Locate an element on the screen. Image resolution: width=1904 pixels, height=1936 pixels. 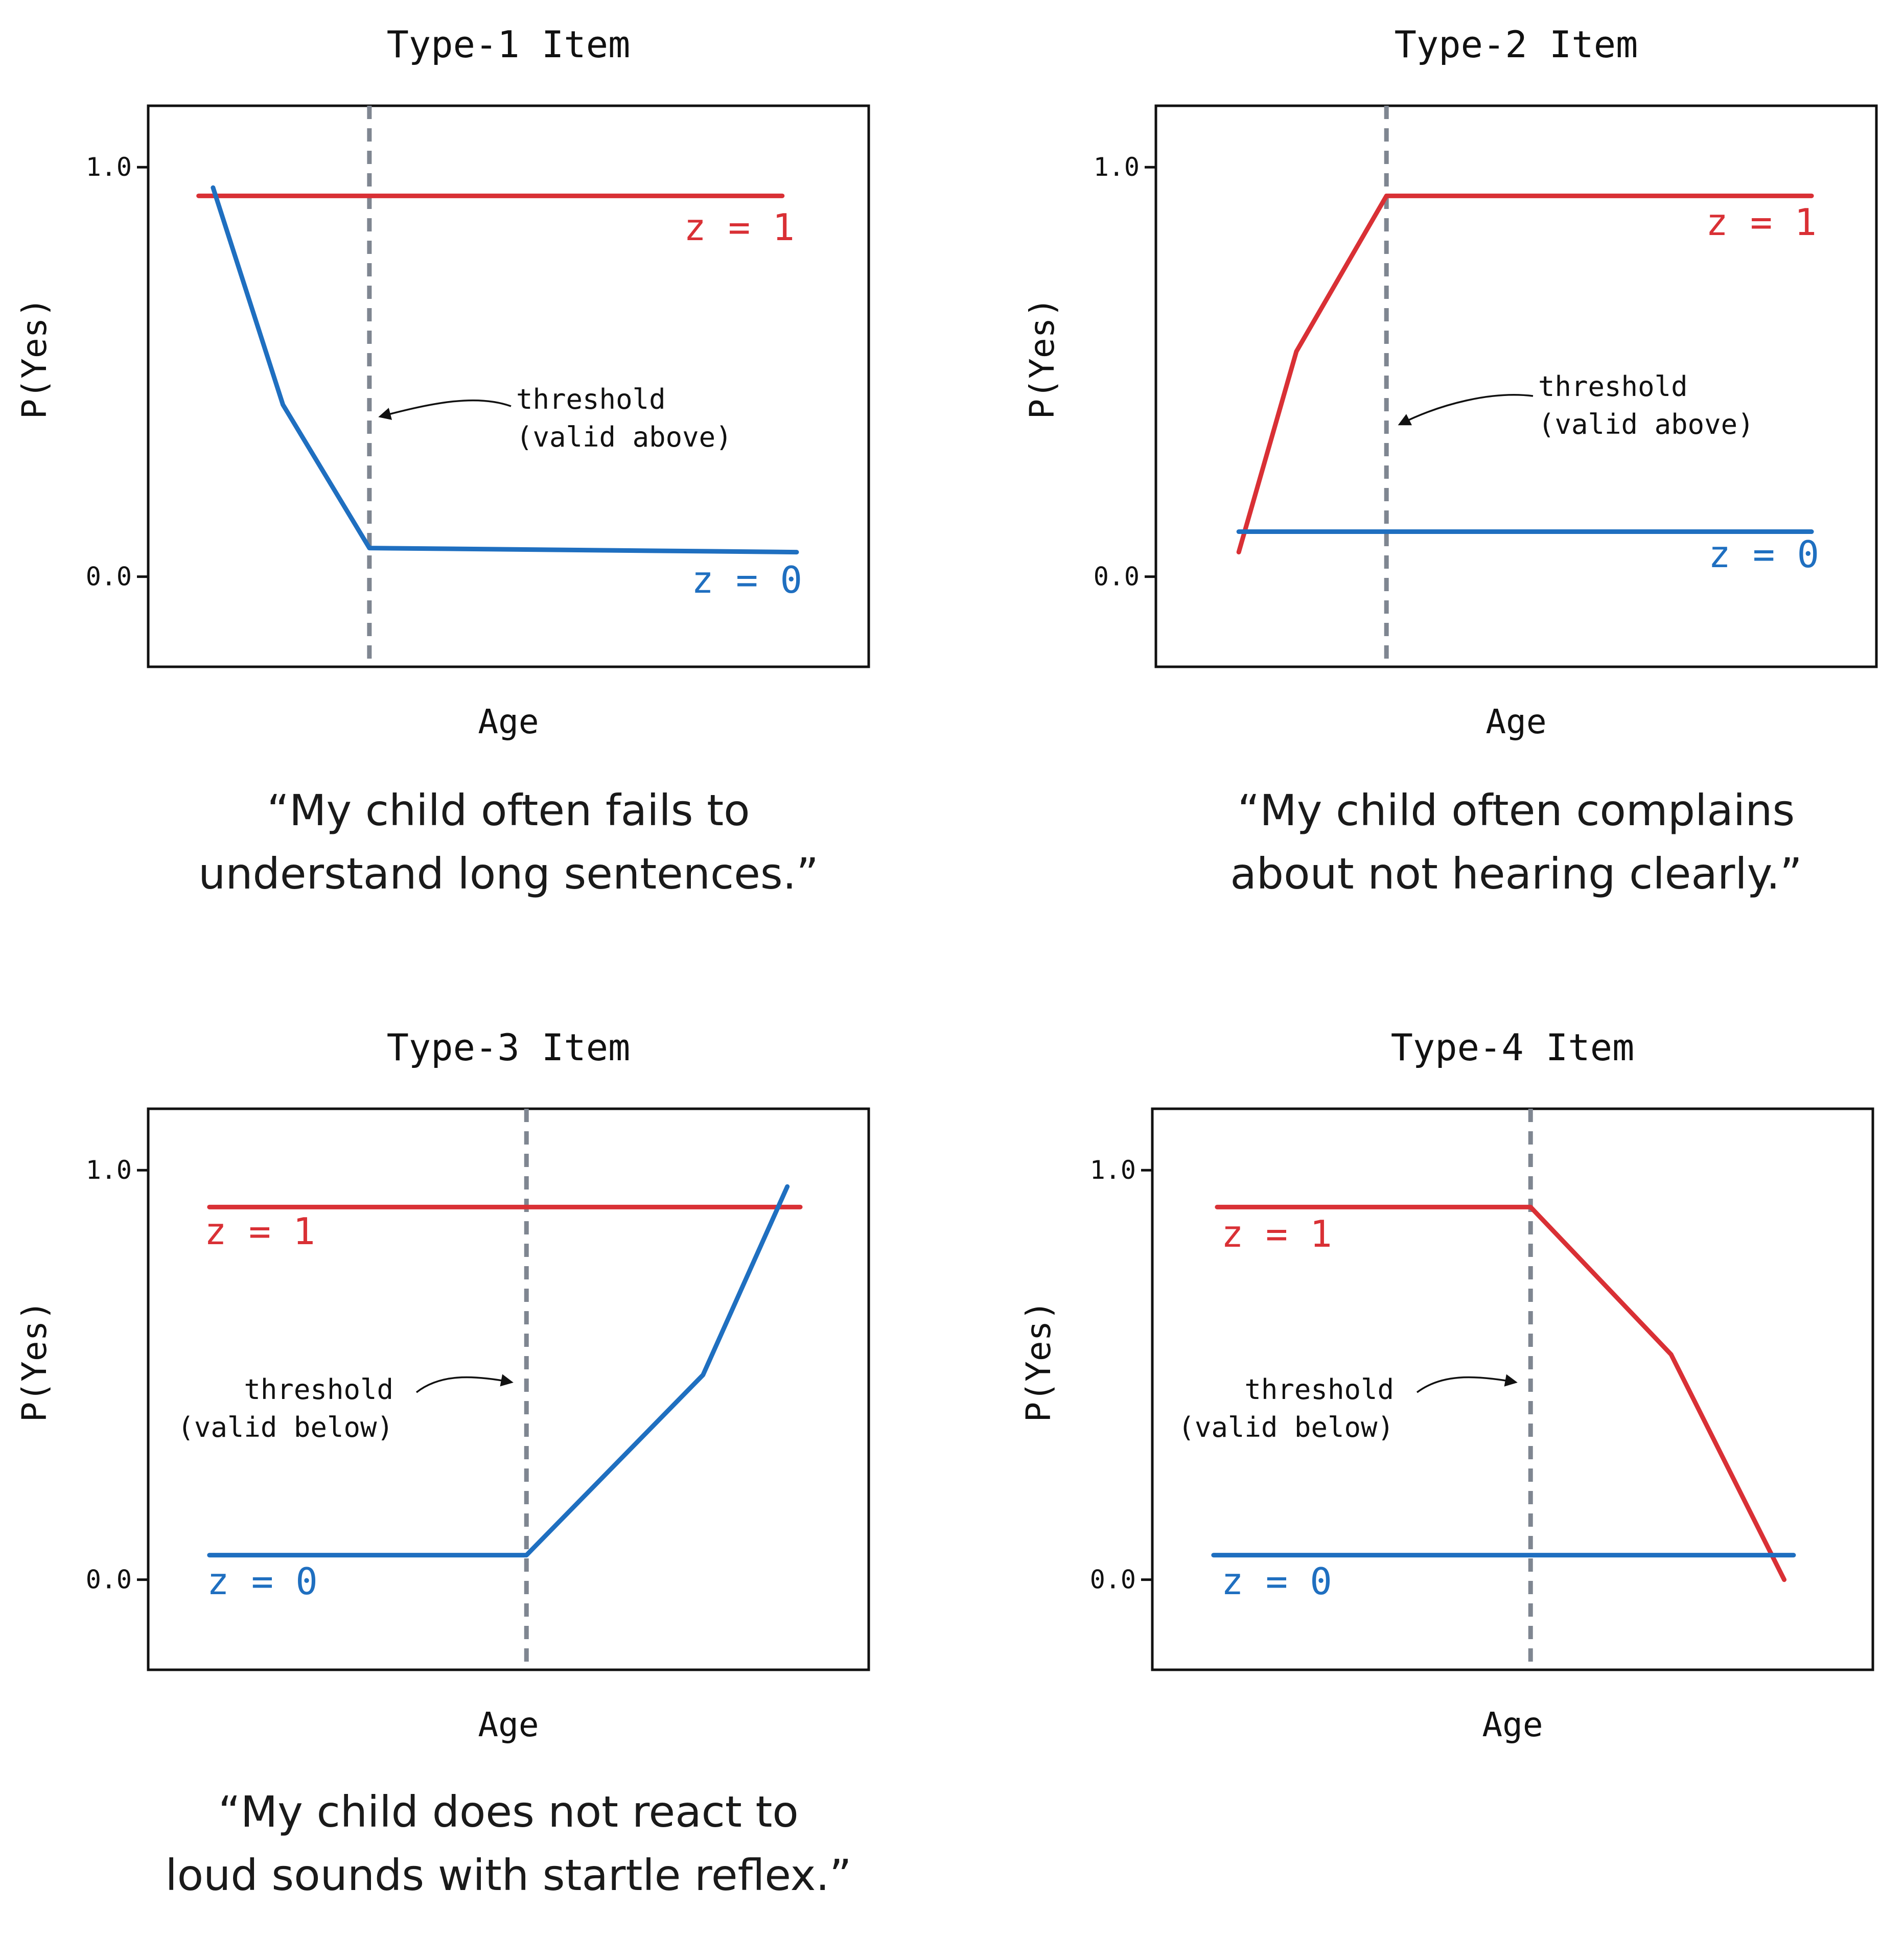
item-caption: “My child often complains is located at coordinates (1516, 810).